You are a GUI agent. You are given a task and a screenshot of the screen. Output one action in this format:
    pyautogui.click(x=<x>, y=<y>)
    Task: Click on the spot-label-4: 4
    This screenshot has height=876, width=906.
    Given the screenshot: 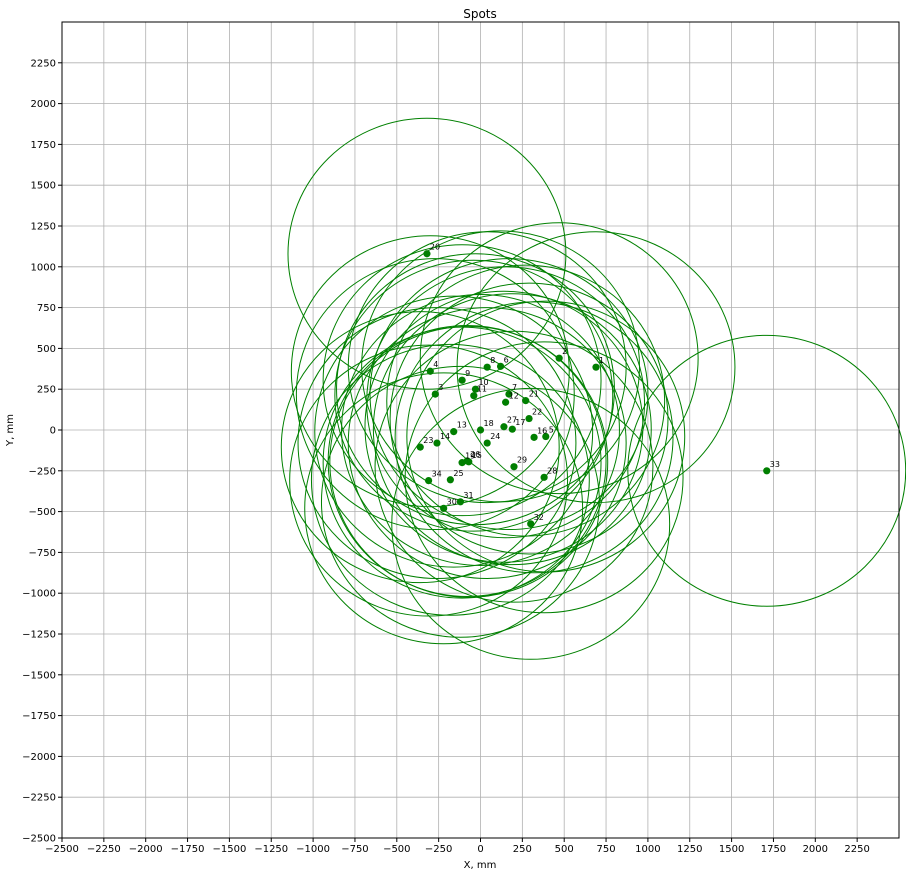 What is the action you would take?
    pyautogui.click(x=435, y=364)
    